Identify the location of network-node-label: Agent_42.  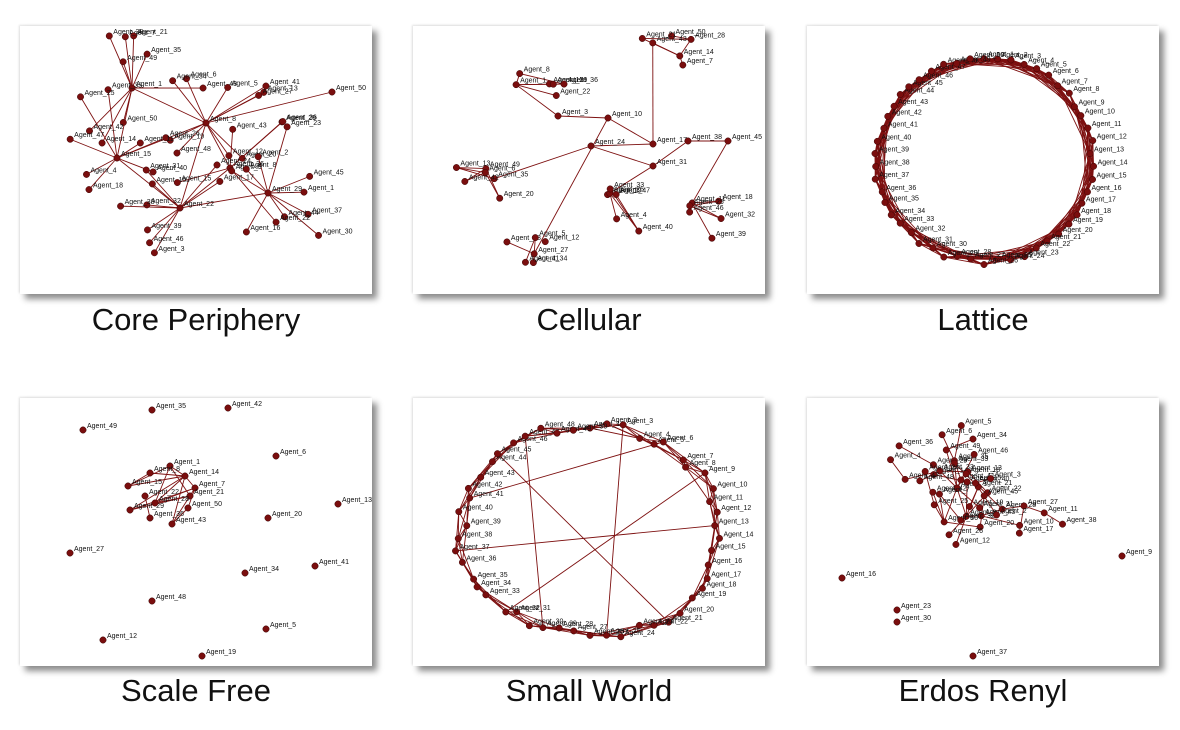
(907, 112).